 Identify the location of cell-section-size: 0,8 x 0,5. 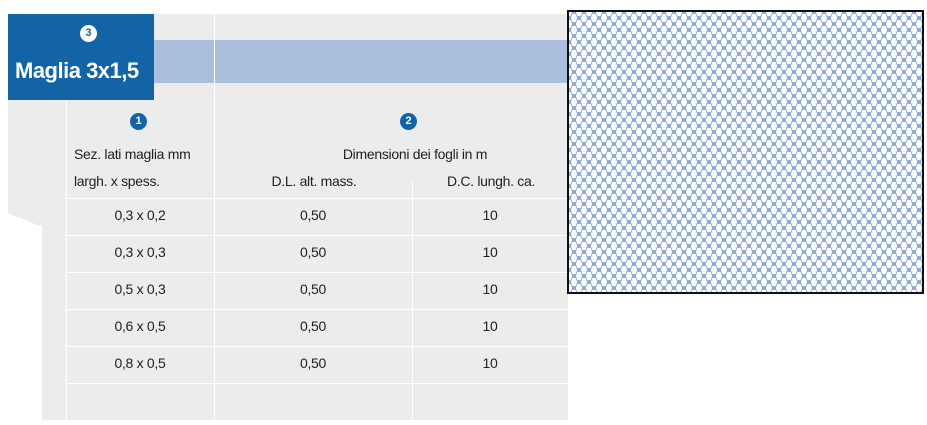
(140, 363).